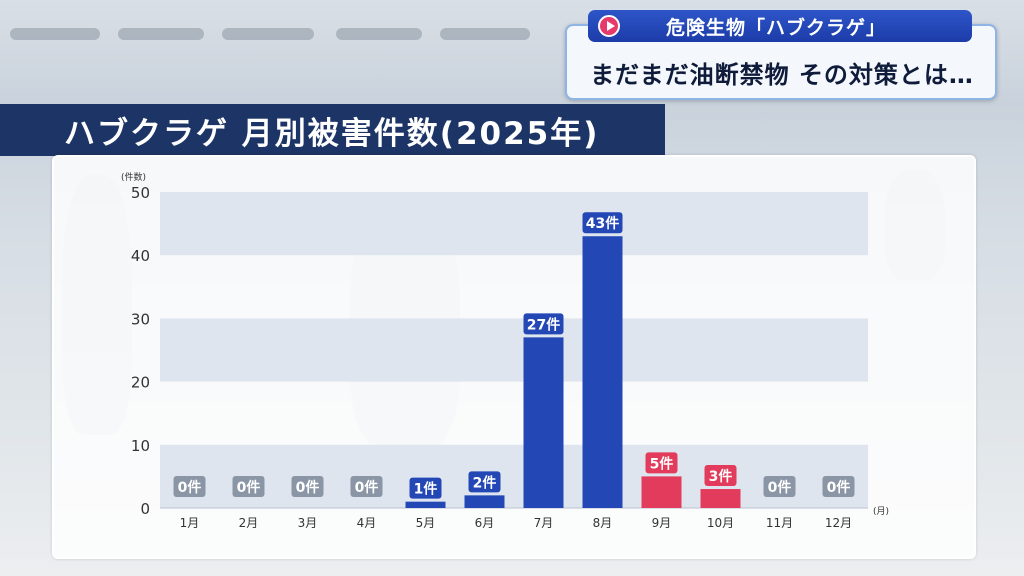  I want to click on x-tick-label: 1月, so click(190, 523).